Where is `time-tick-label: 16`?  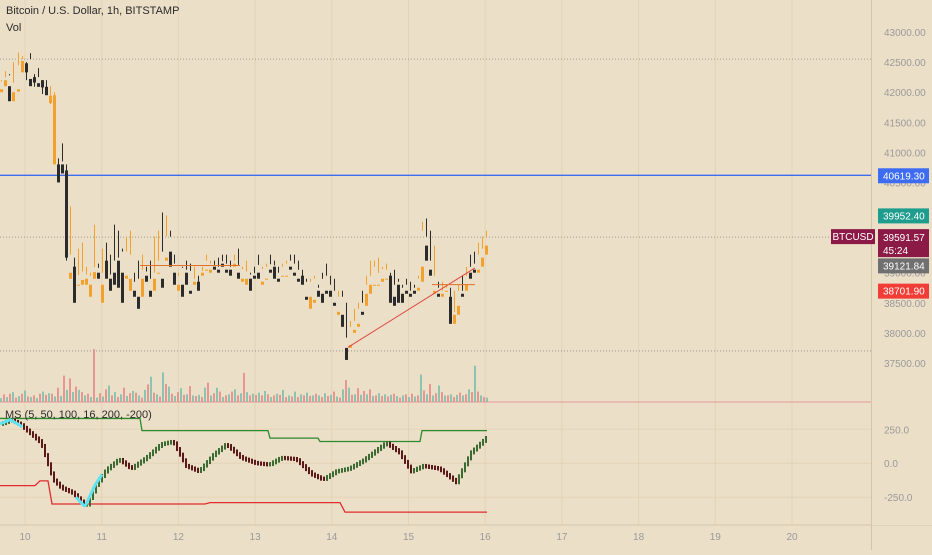 time-tick-label: 16 is located at coordinates (486, 537).